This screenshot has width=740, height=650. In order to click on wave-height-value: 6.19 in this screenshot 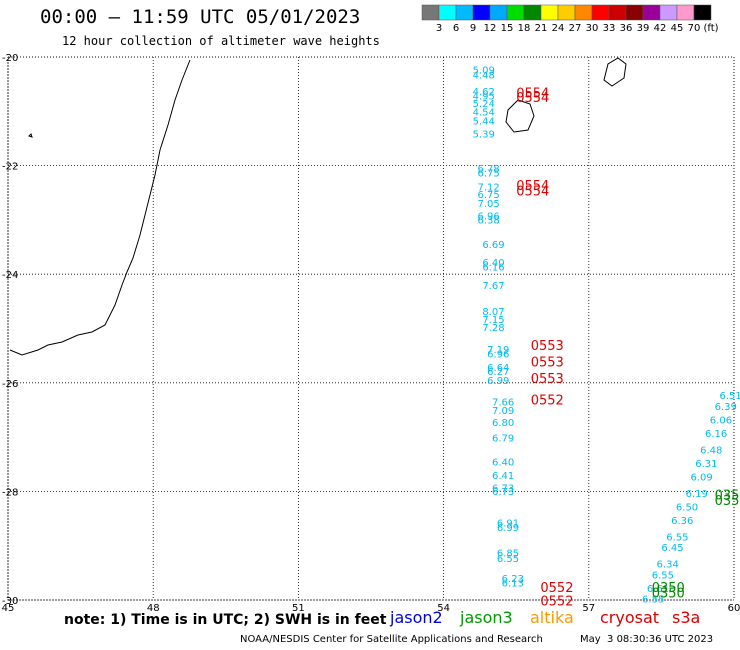, I will do `click(697, 494)`.